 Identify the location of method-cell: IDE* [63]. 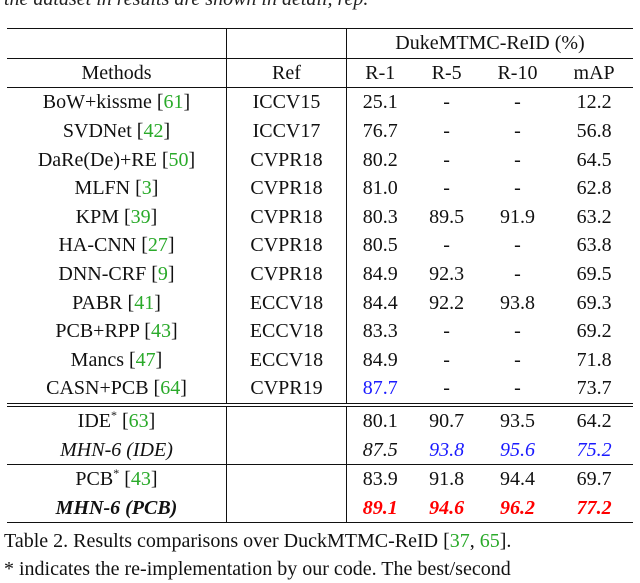
(117, 419).